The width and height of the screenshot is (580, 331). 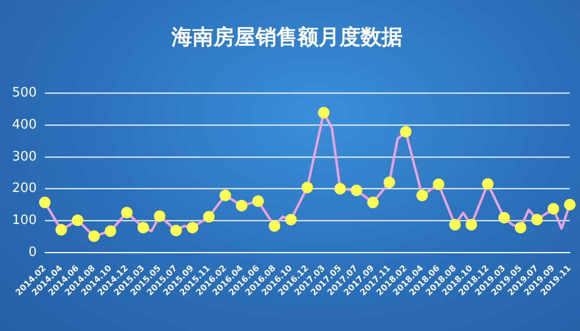 I want to click on y-tick-label: 500, so click(x=24, y=93).